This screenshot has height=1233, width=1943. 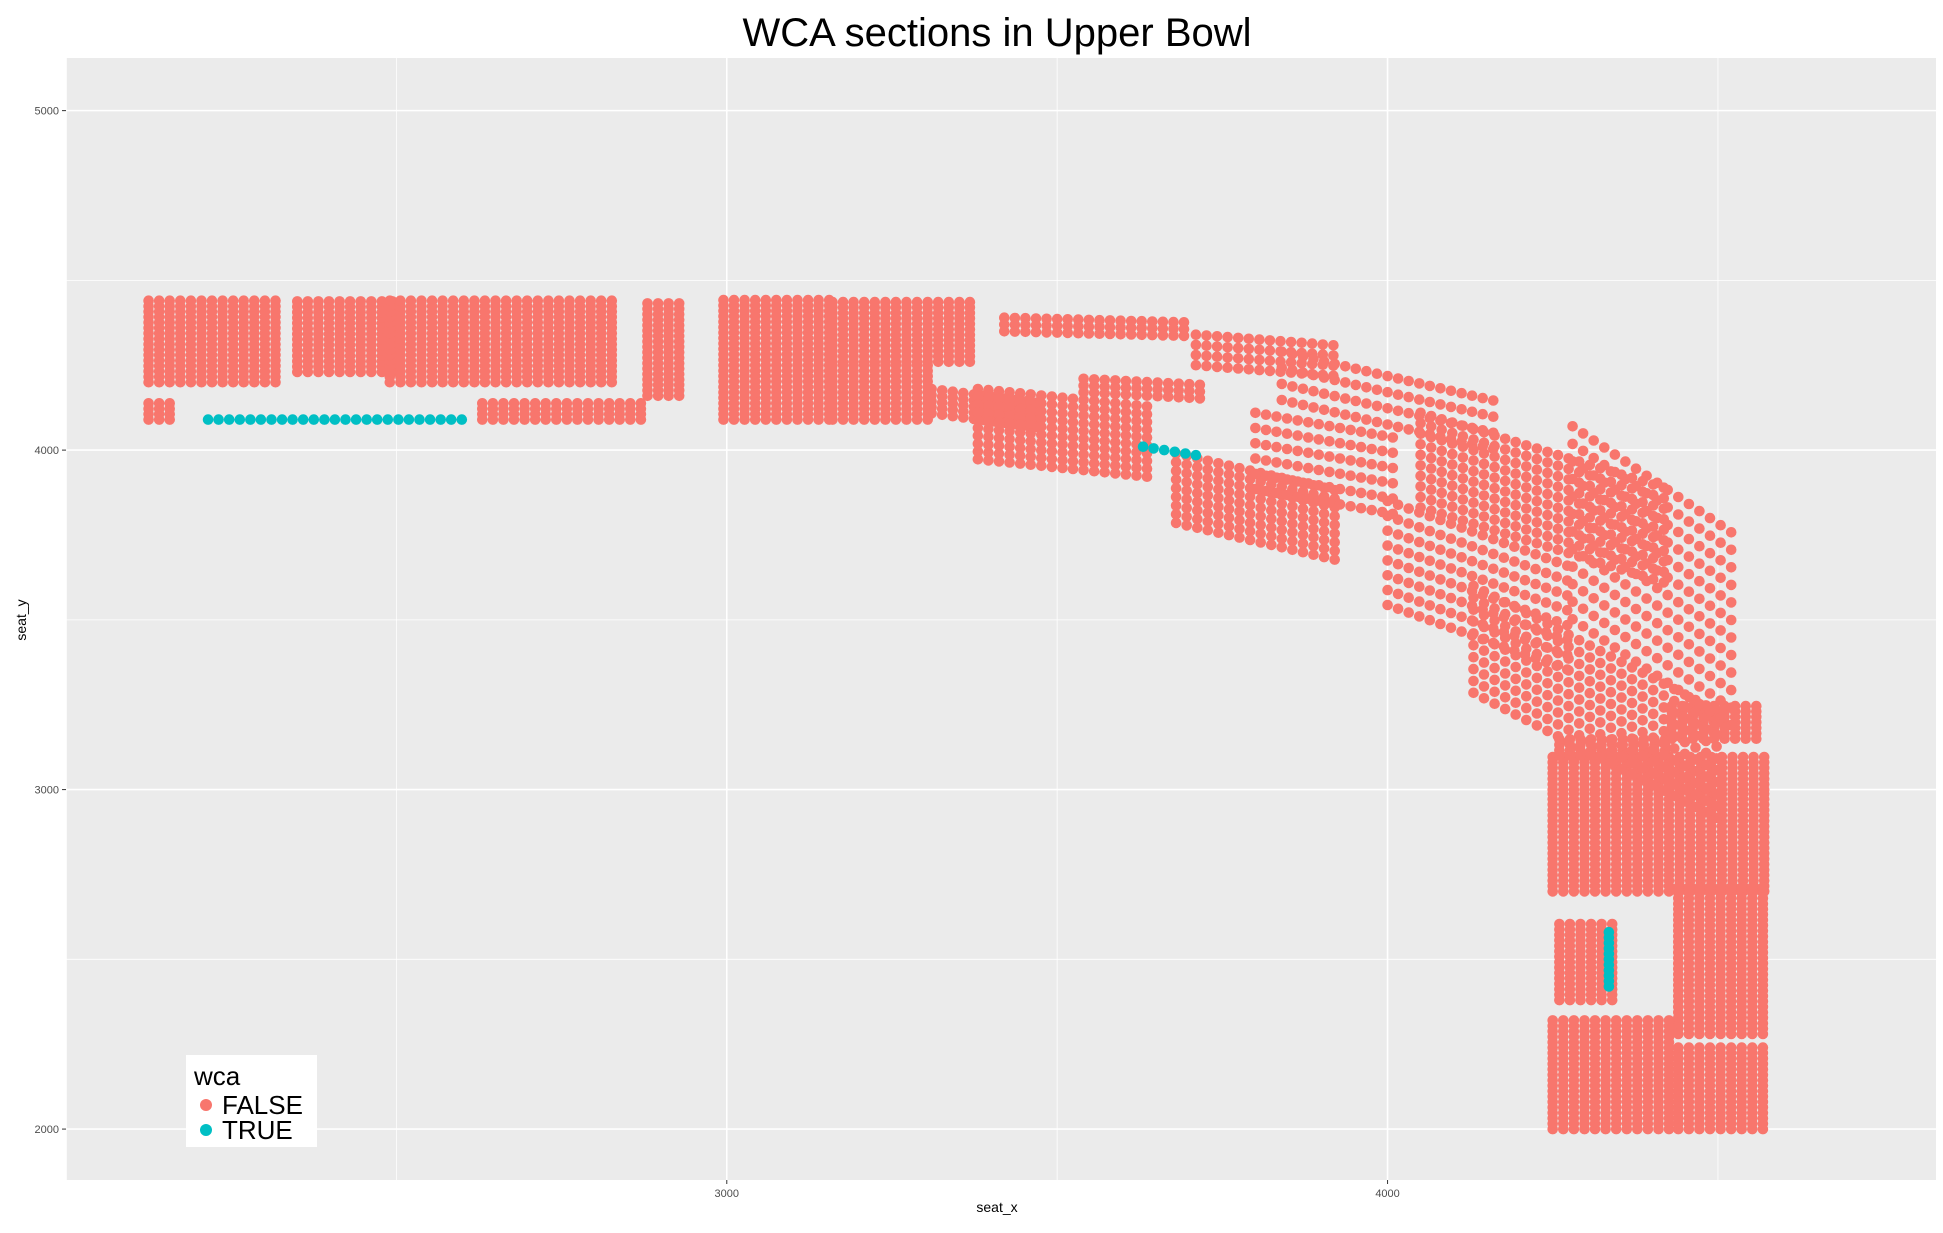 What do you see at coordinates (50, 621) in the screenshot?
I see `y-axis-ticks: 2000 3000 4000 5000` at bounding box center [50, 621].